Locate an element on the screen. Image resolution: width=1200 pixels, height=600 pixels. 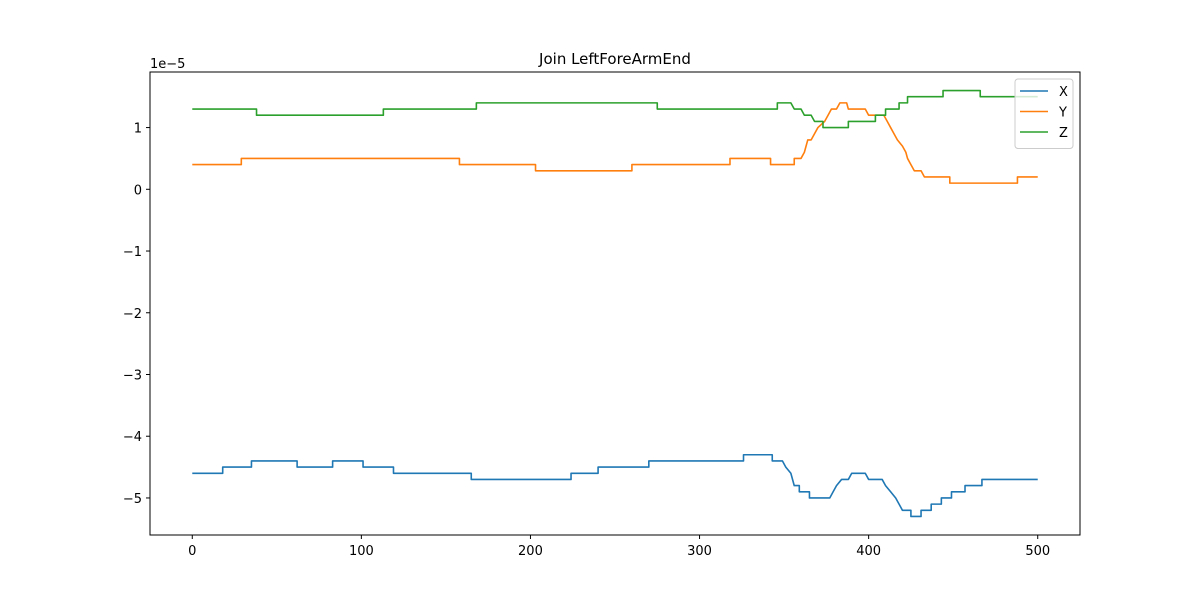
series-line-z is located at coordinates (615, 109).